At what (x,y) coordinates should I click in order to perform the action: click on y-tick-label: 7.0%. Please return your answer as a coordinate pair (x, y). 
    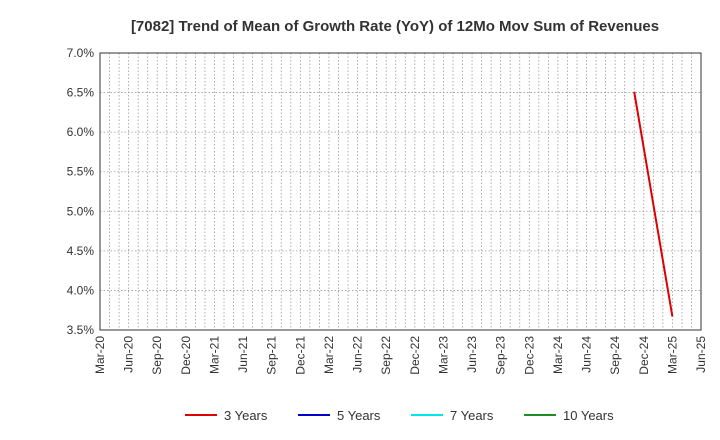
    Looking at the image, I should click on (81, 53).